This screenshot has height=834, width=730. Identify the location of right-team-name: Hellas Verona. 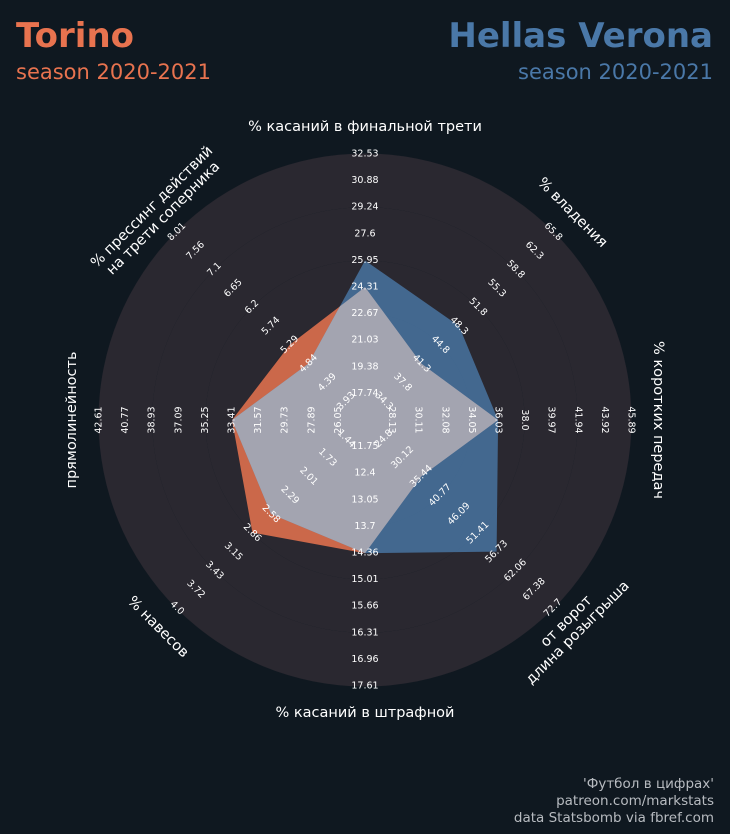
(580, 36).